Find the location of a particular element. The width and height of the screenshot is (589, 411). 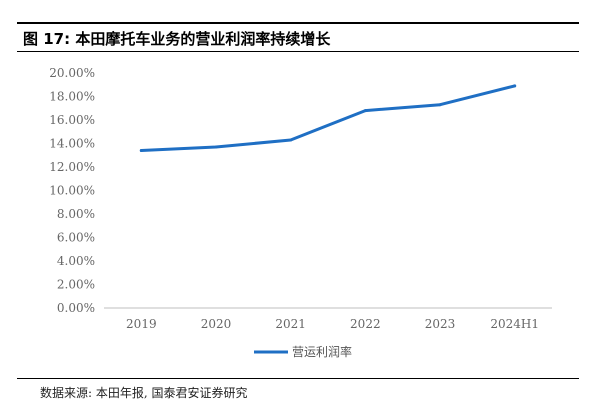

x-tick-label: 2019 is located at coordinates (141, 324).